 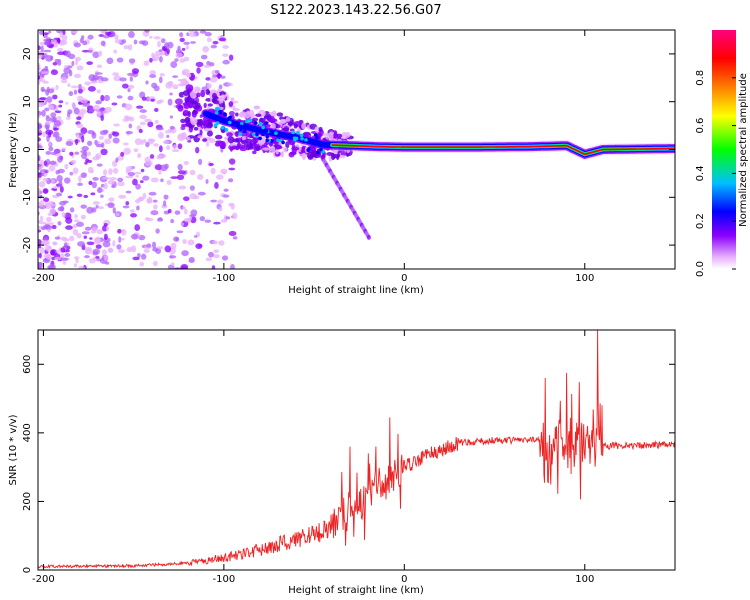 What do you see at coordinates (355, 10) in the screenshot?
I see `figure-title: S122.2023.143.22.56.G07` at bounding box center [355, 10].